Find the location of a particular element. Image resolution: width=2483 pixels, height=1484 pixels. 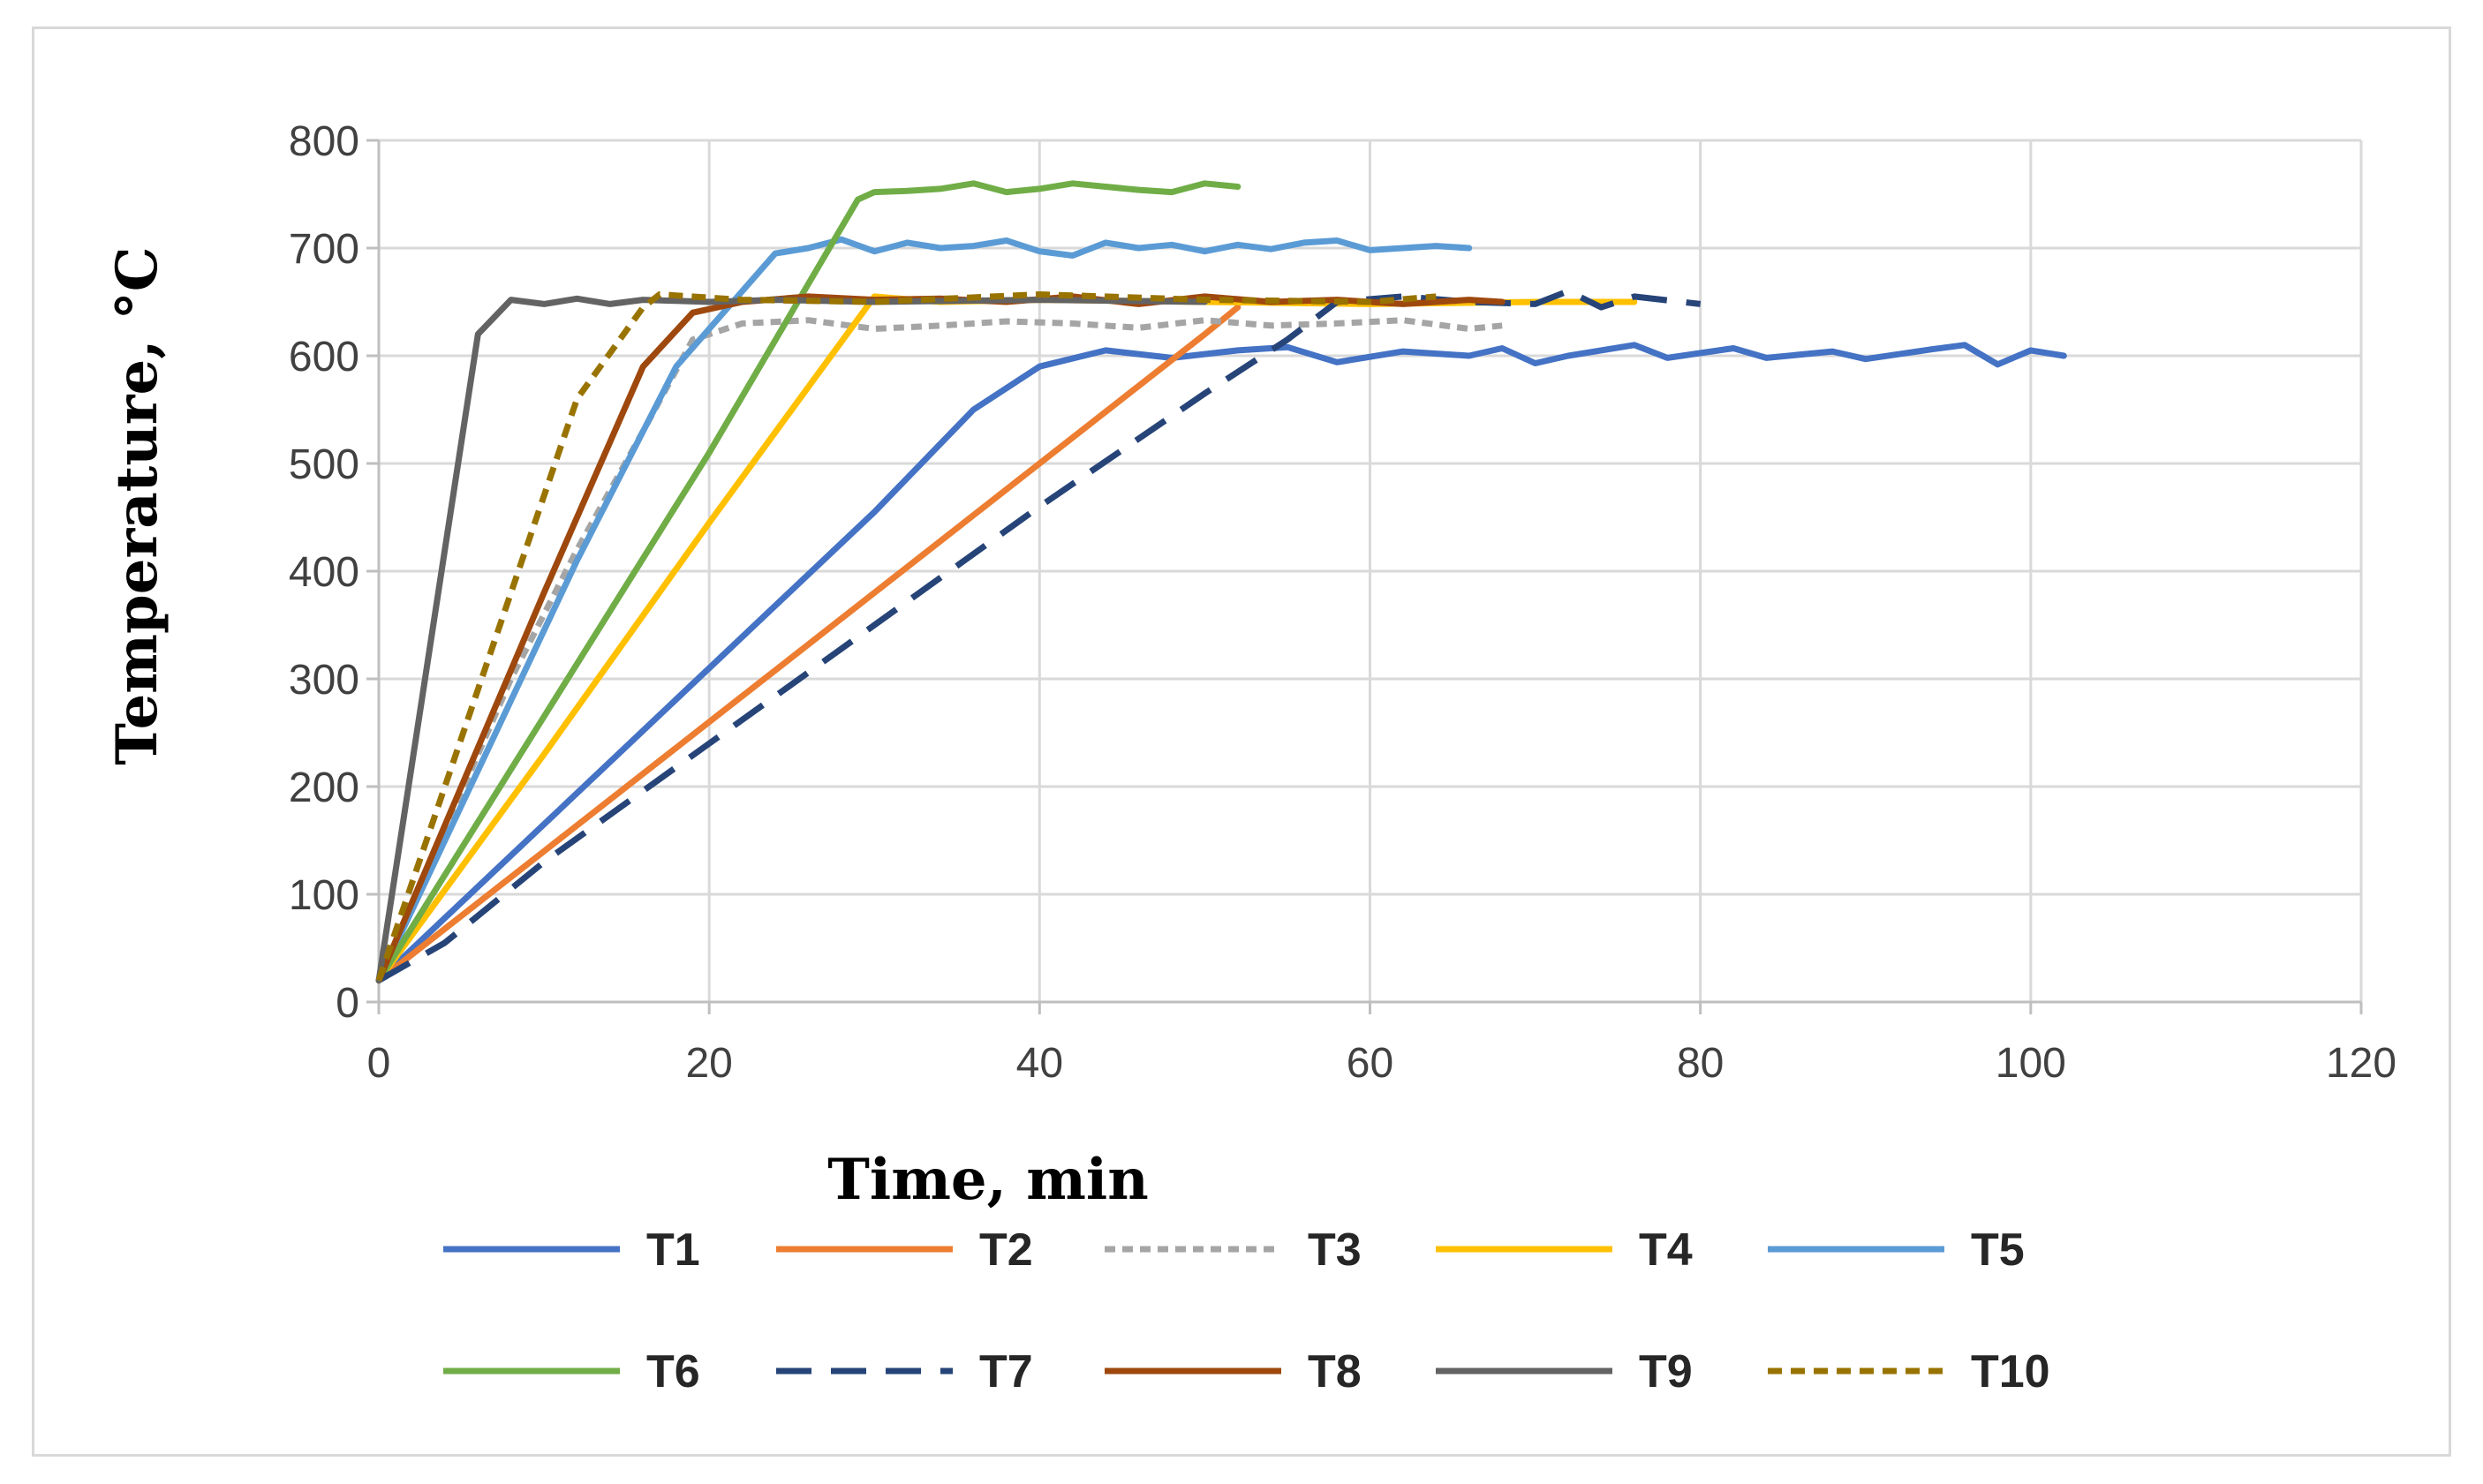

legend-label-t1: T1 is located at coordinates (673, 1250).